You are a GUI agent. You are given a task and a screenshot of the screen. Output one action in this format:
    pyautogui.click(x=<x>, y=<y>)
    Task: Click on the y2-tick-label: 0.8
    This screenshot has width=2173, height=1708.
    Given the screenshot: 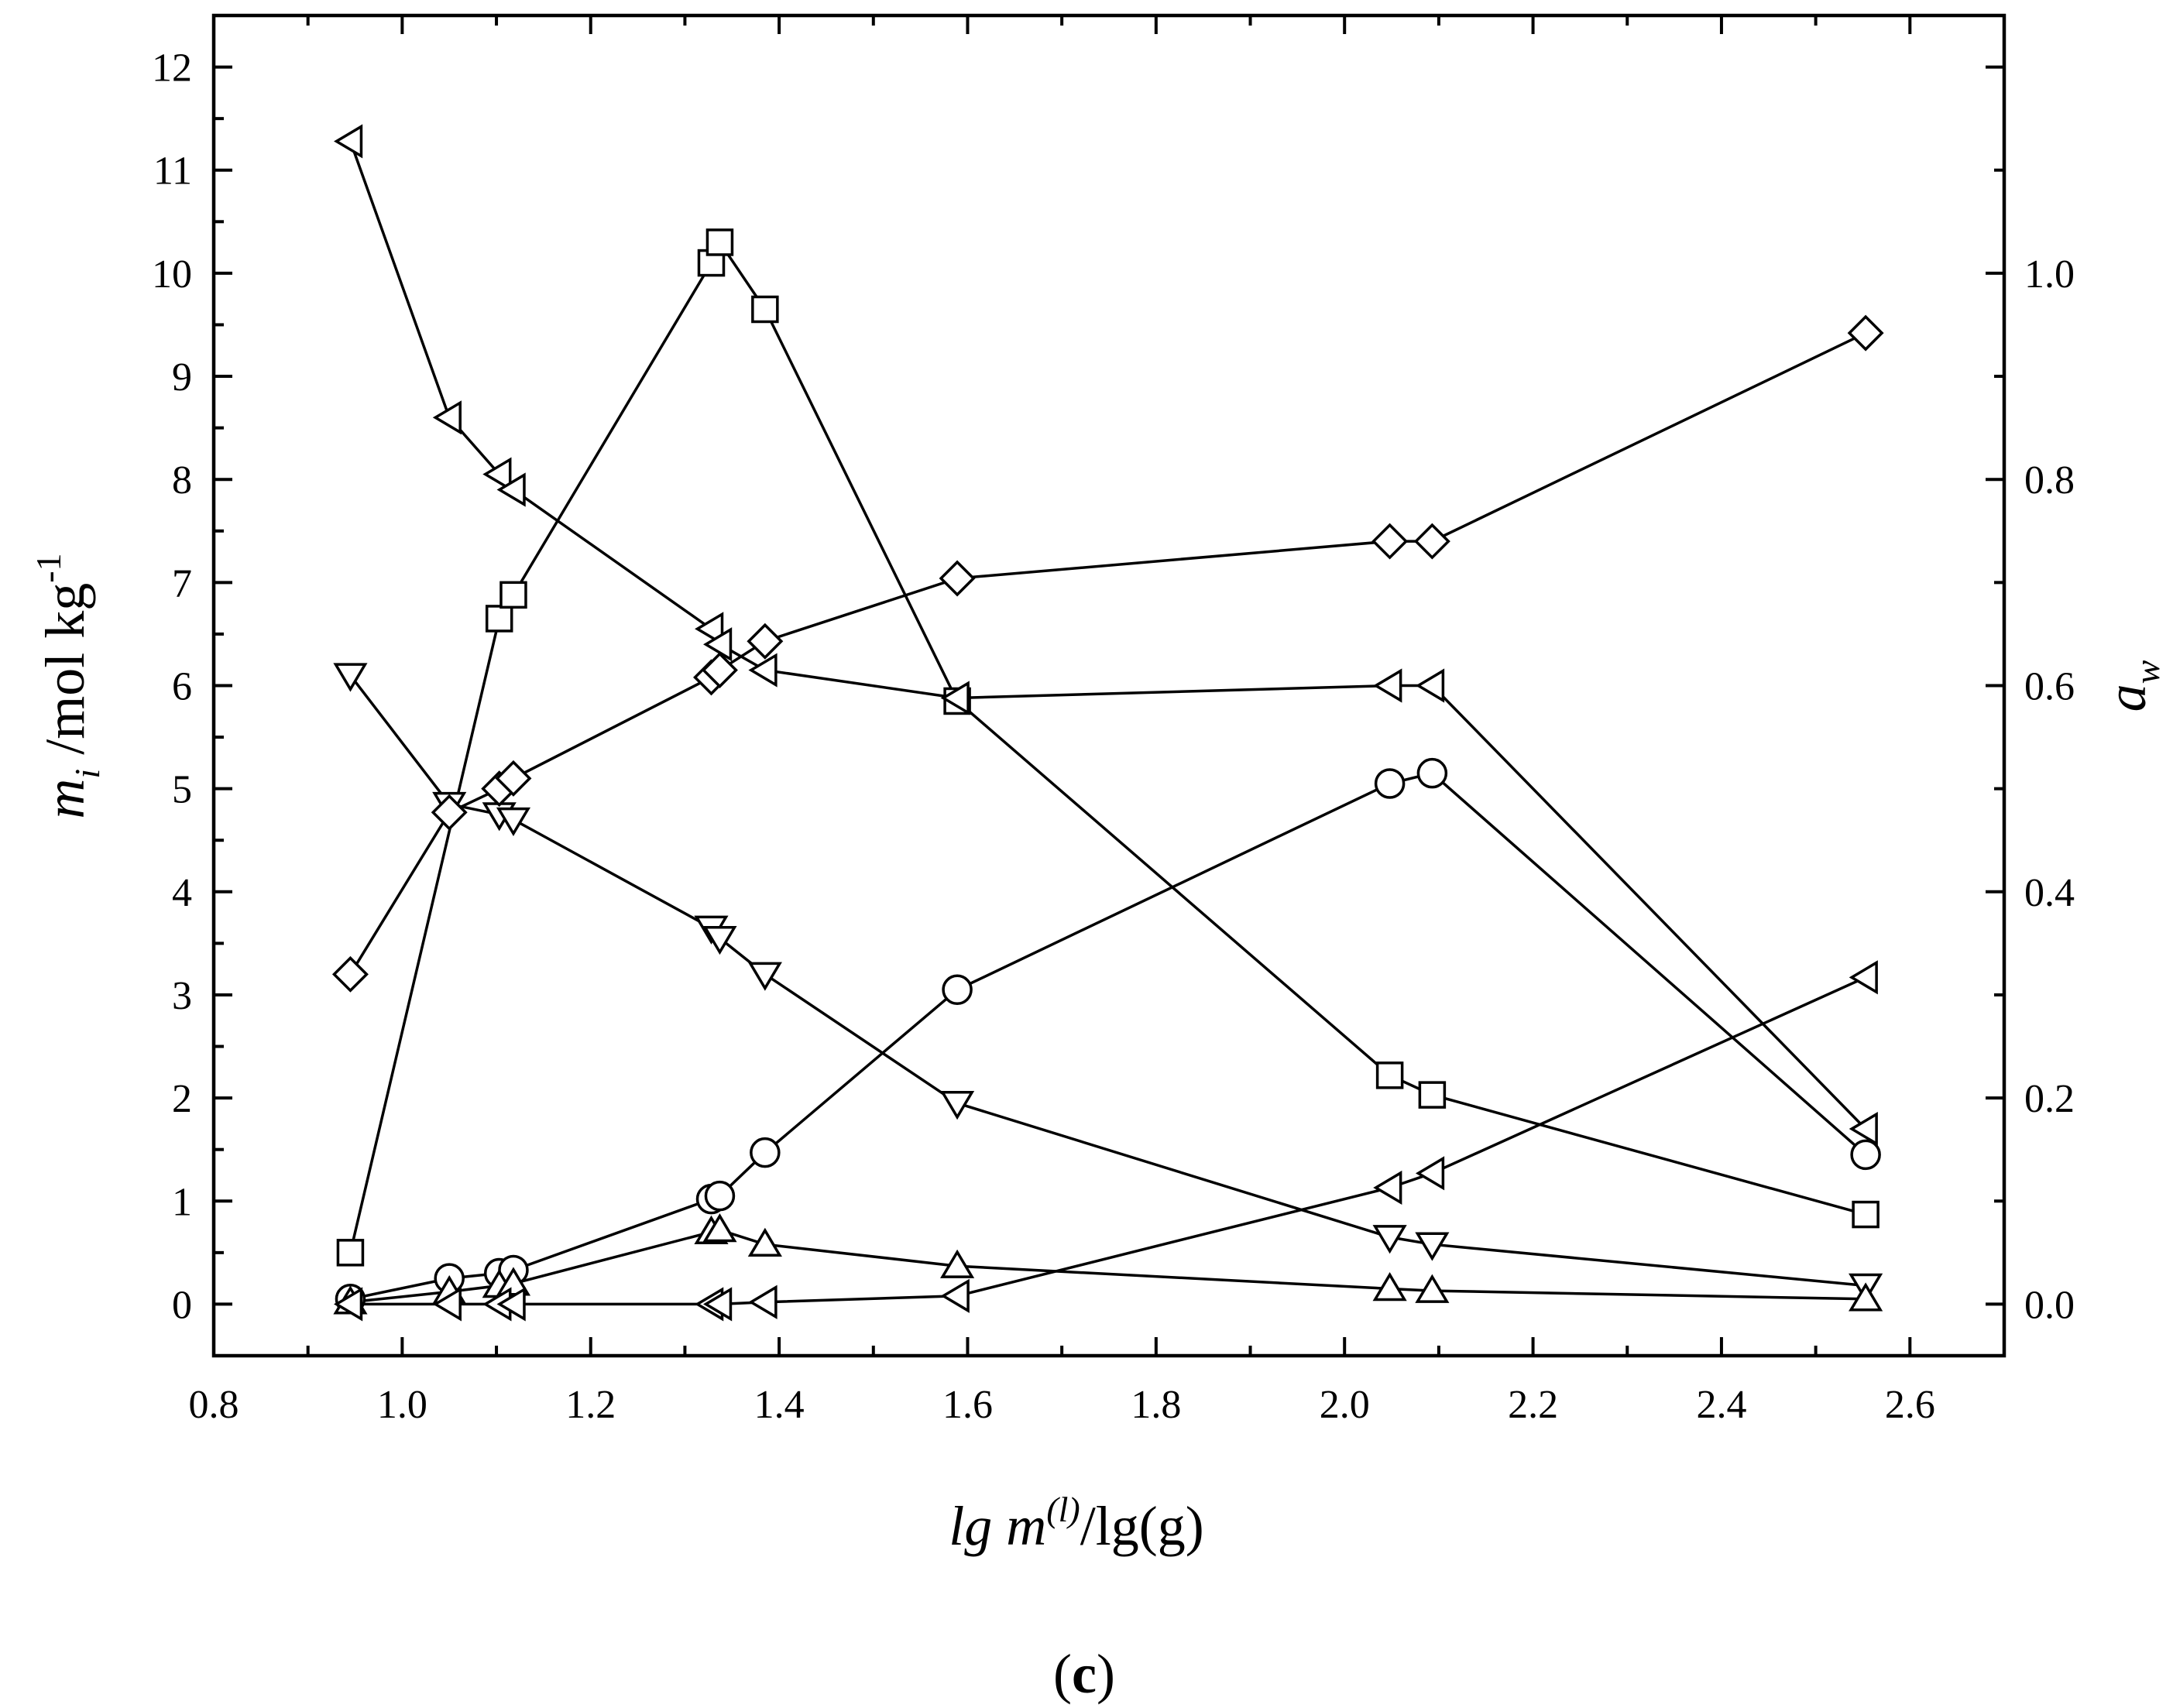 What is the action you would take?
    pyautogui.click(x=2050, y=480)
    